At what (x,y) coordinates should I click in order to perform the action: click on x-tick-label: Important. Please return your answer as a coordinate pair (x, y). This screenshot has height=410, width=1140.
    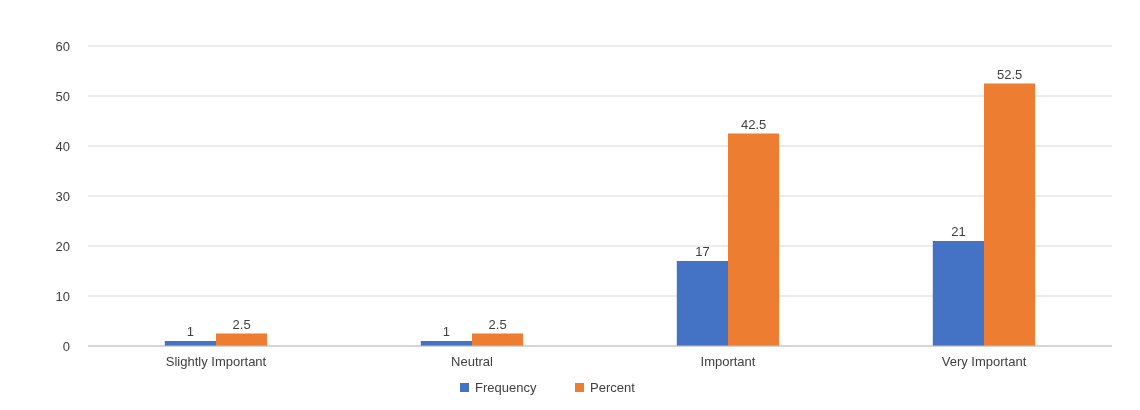
    Looking at the image, I should click on (728, 361).